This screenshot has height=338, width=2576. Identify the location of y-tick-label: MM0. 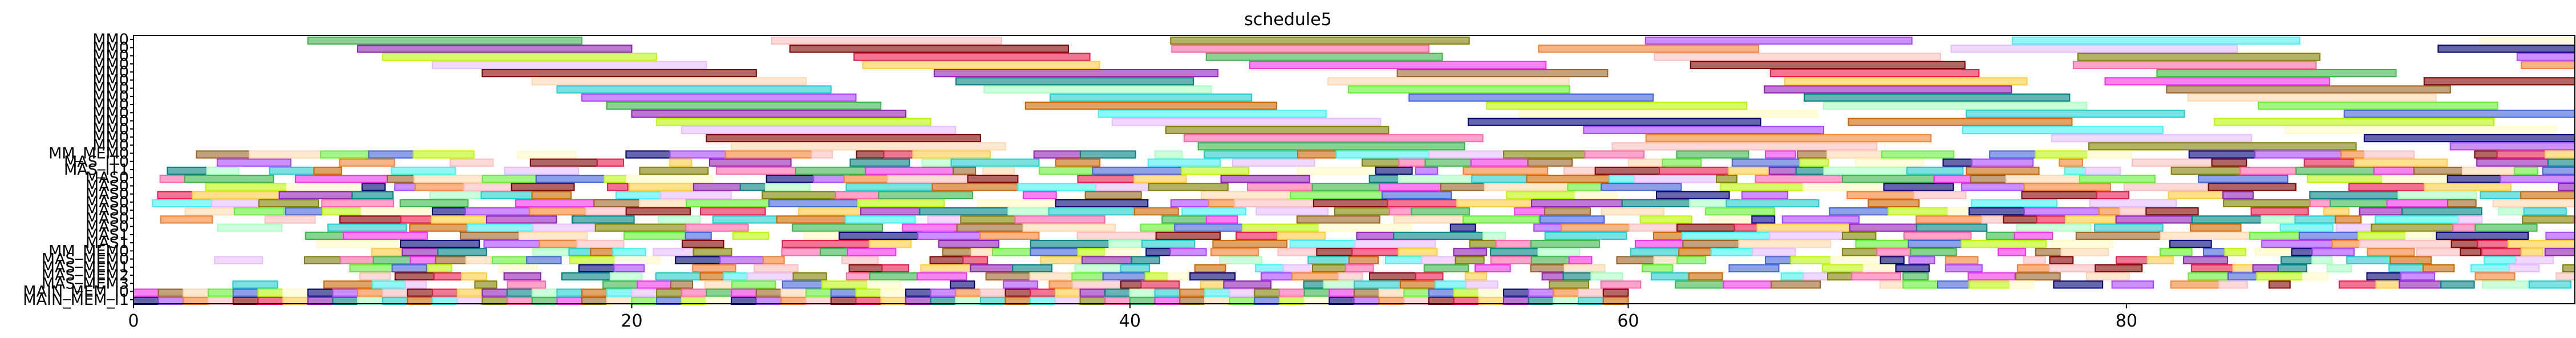
(110, 56).